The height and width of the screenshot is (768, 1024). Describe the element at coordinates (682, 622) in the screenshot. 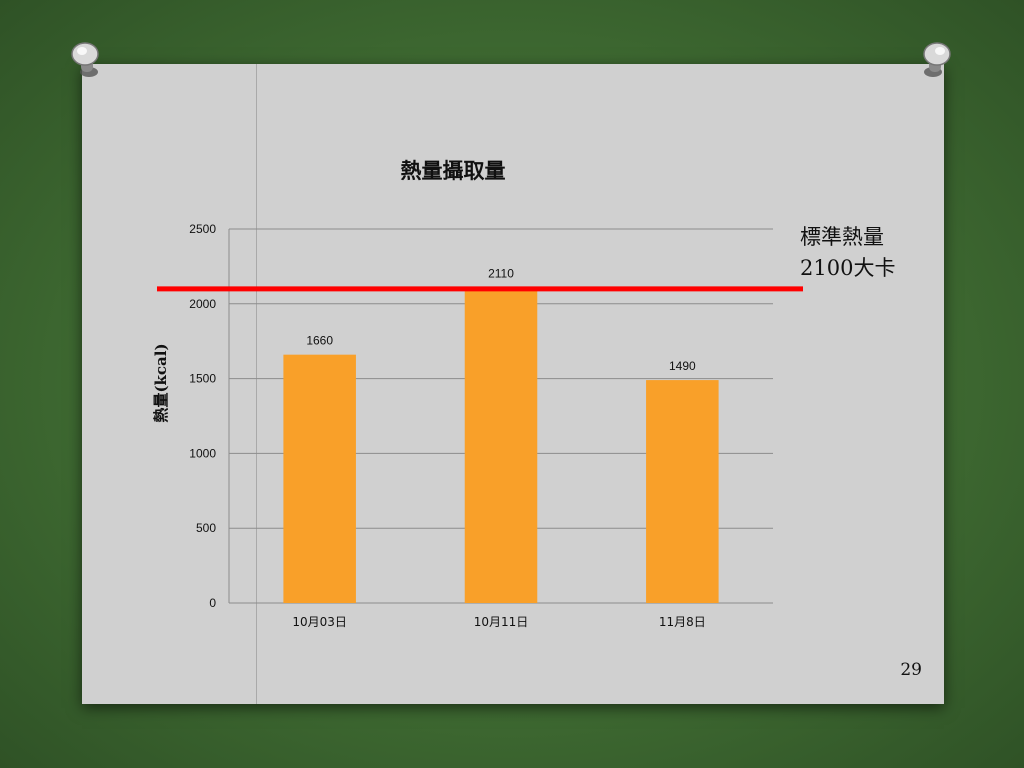

I see `x-tick-label: 11月8日` at that location.